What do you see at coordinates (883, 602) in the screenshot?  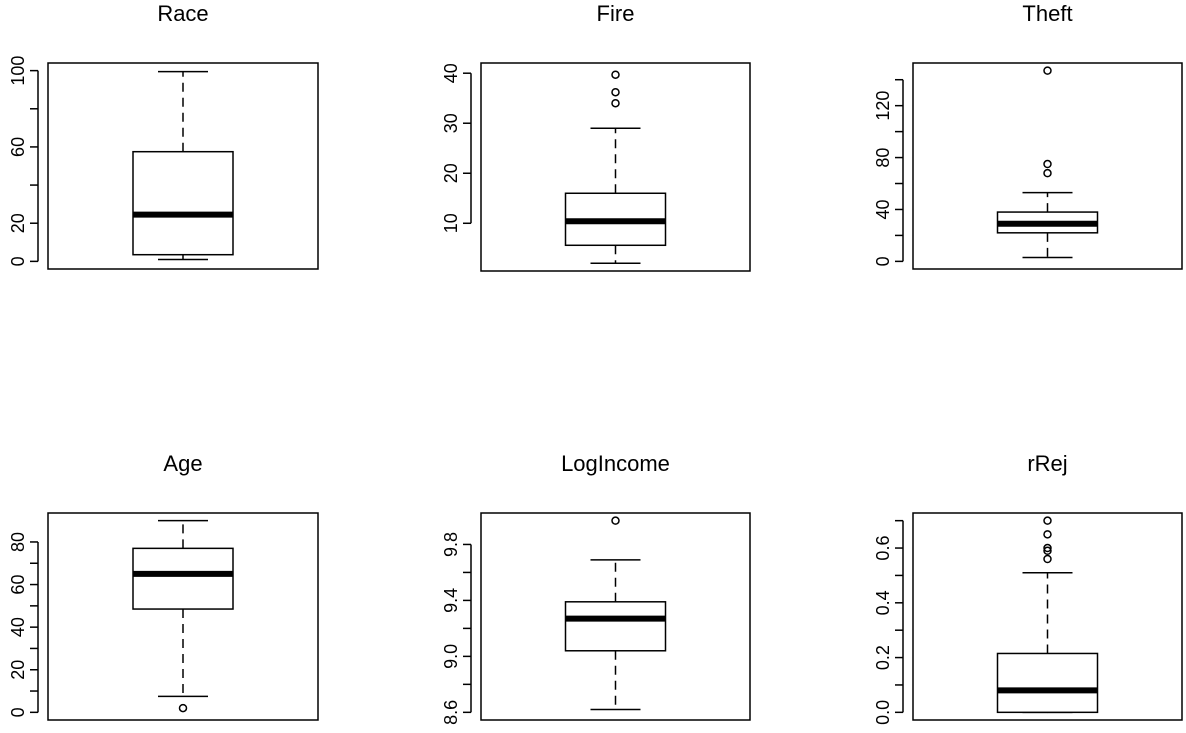 I see `y-tick-label: 0.4` at bounding box center [883, 602].